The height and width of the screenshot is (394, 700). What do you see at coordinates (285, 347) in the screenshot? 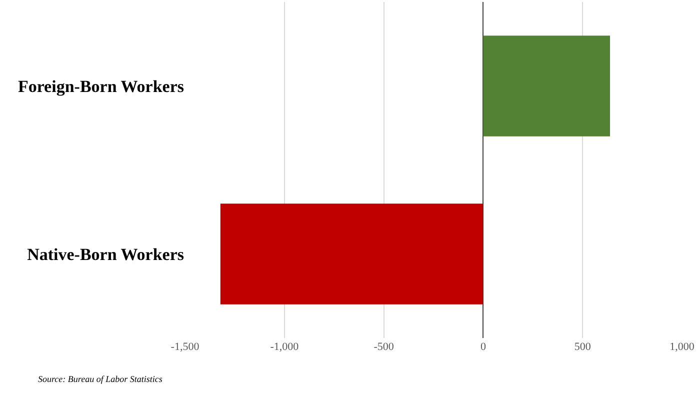
I see `x-tick-label: -1,000` at bounding box center [285, 347].